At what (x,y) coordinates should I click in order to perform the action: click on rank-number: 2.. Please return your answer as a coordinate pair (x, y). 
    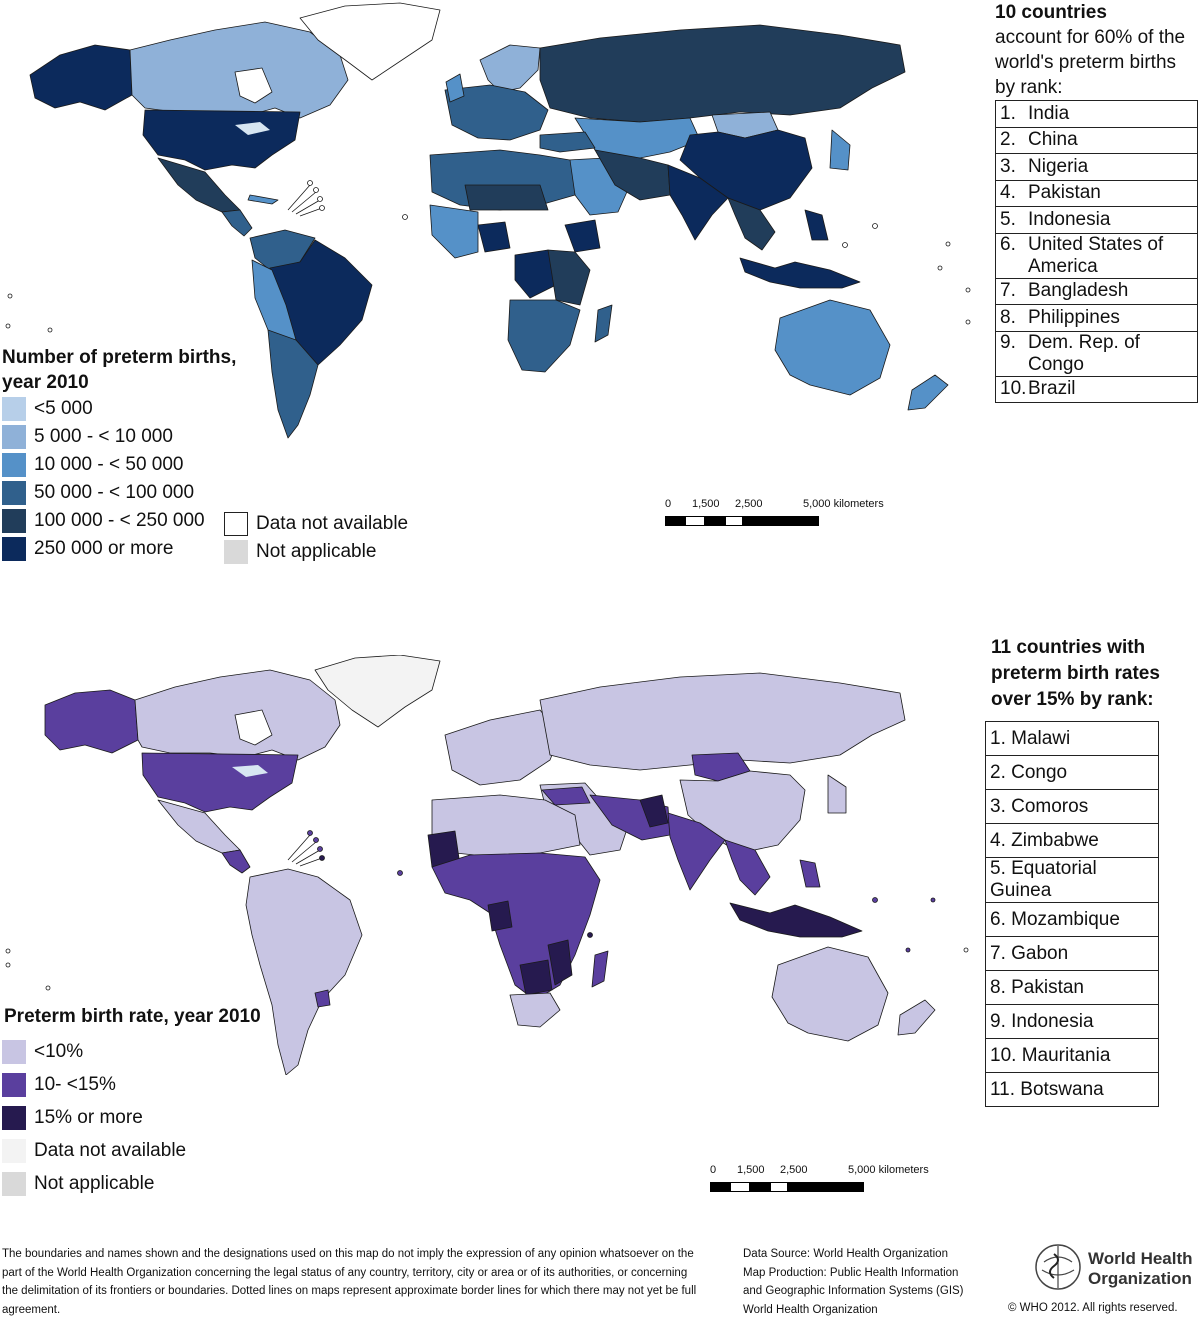
    Looking at the image, I should click on (1008, 140).